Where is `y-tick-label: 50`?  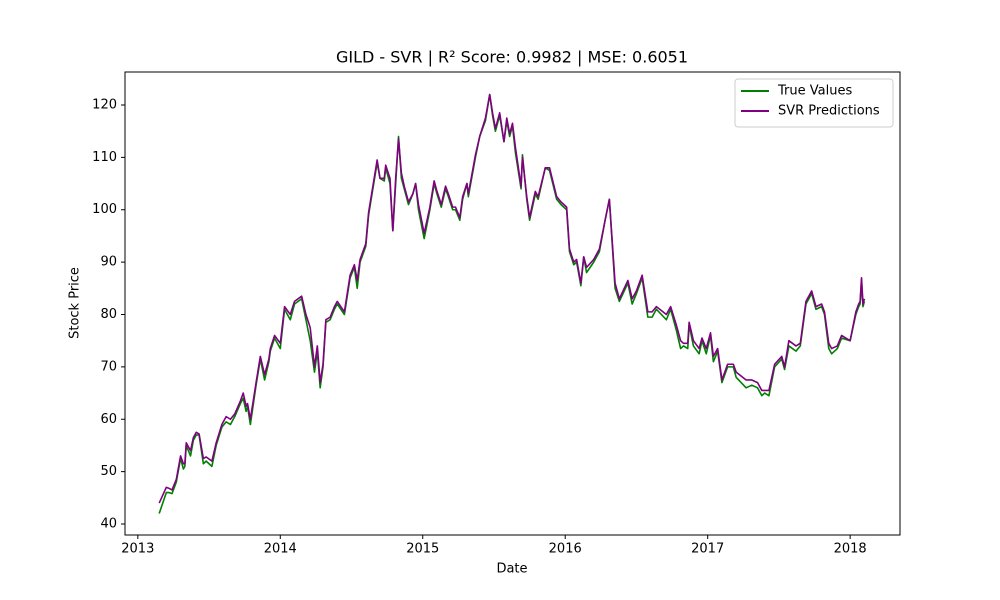 y-tick-label: 50 is located at coordinates (108, 471).